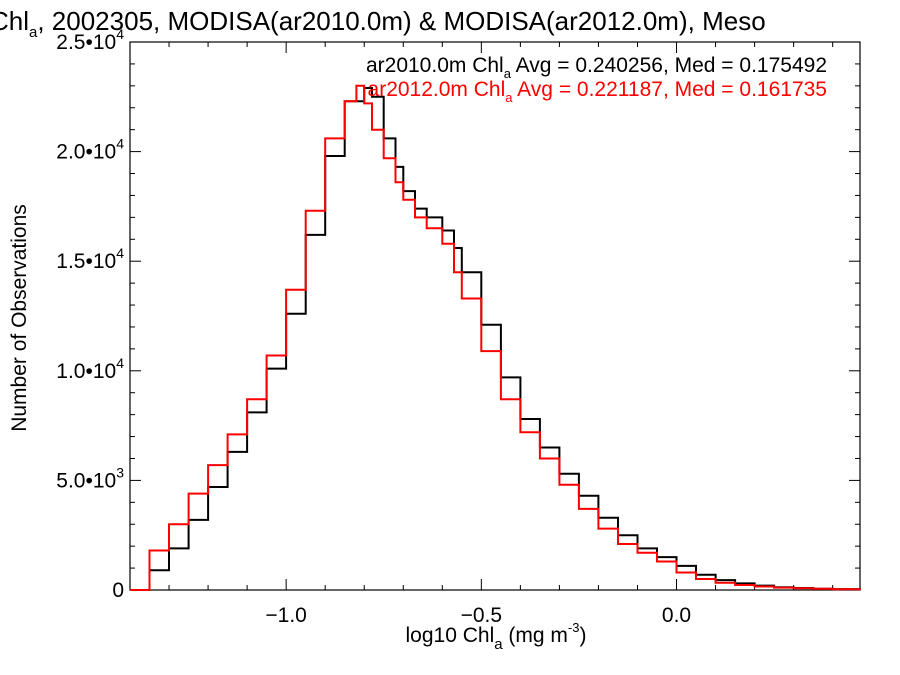  Describe the element at coordinates (285, 615) in the screenshot. I see `x-tick-label: −1.0` at that location.